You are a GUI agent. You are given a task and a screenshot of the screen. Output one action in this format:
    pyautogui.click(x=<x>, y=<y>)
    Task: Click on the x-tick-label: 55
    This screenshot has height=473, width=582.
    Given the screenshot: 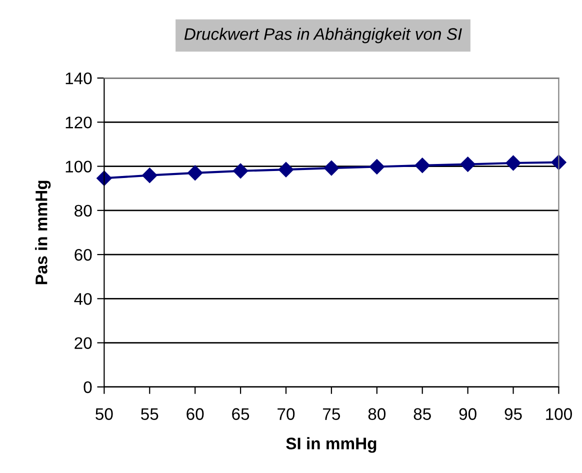 What is the action you would take?
    pyautogui.click(x=149, y=414)
    